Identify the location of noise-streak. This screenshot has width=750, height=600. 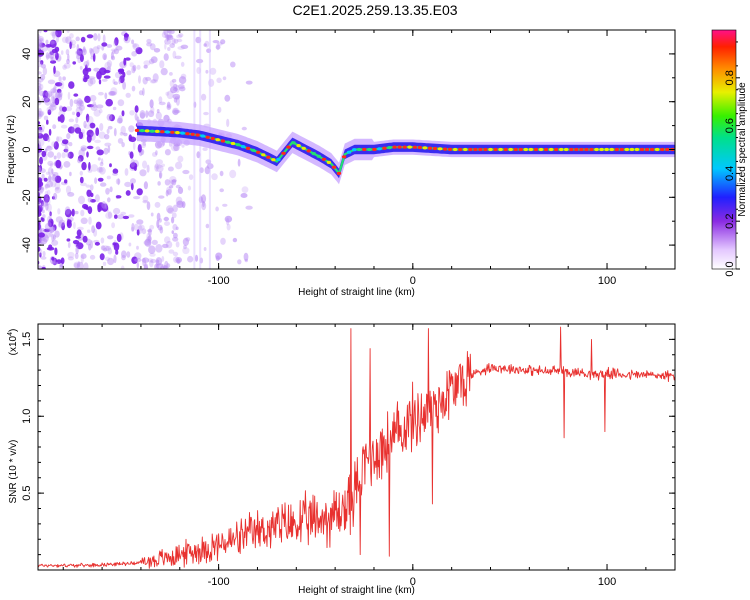
(209, 149).